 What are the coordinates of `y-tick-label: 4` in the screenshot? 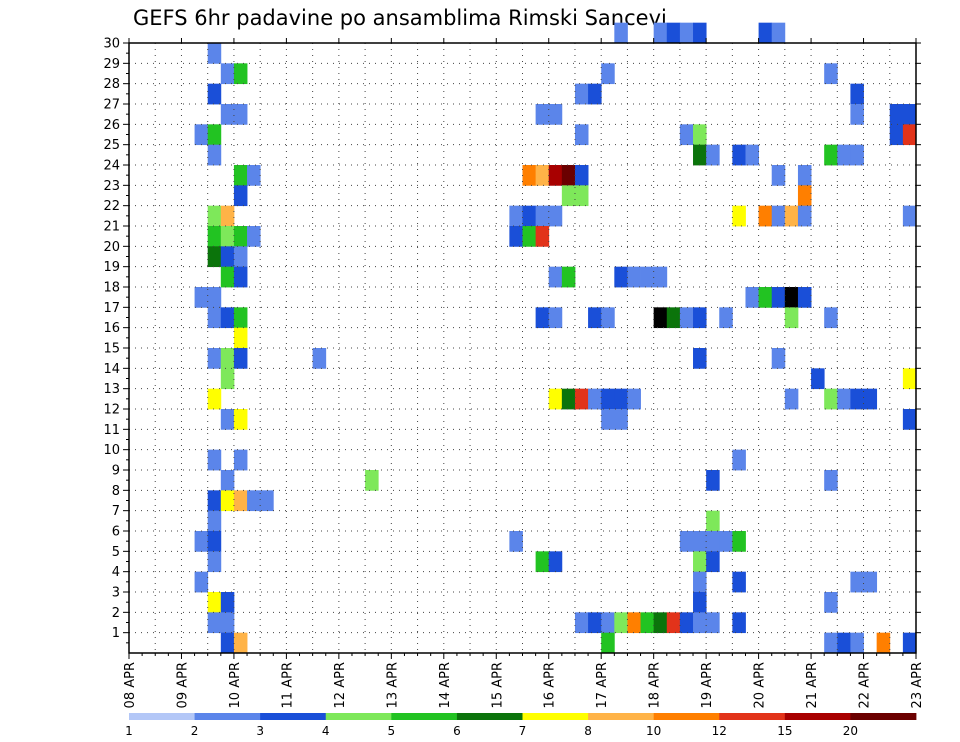 It's located at (116, 572).